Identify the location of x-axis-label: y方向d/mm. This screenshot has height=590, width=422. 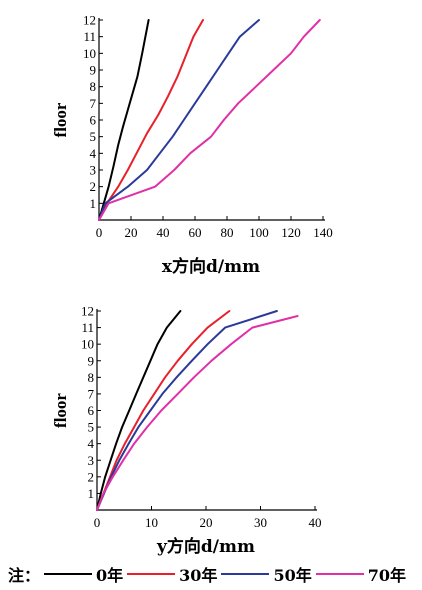
(205, 546).